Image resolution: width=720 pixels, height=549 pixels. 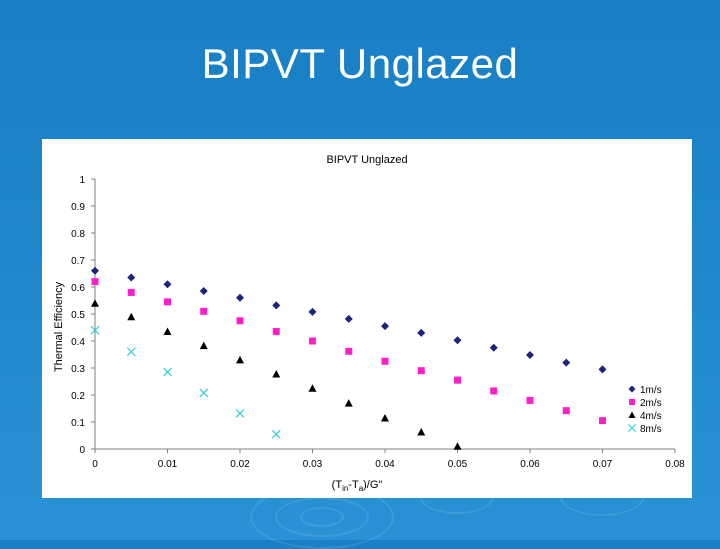 I want to click on y-tick-label: 0.8, so click(x=78, y=234).